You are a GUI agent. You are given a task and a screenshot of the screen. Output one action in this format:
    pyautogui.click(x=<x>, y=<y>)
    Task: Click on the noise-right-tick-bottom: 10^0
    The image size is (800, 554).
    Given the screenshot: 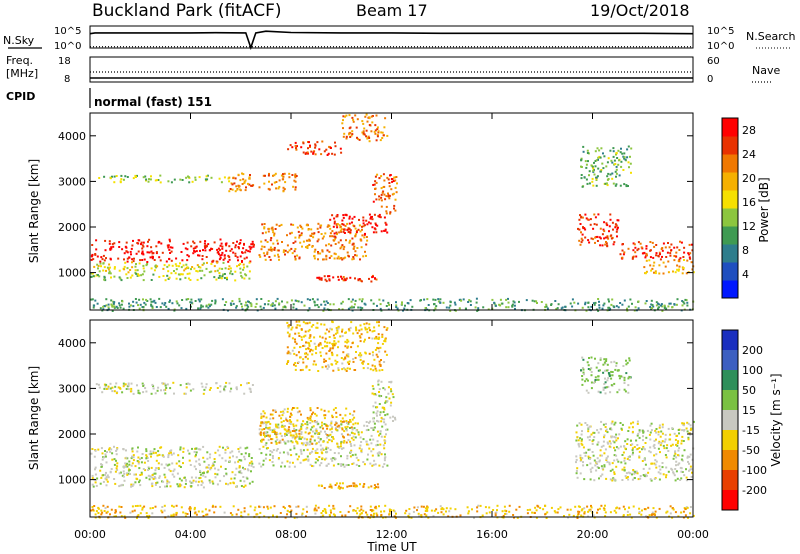 What is the action you would take?
    pyautogui.click(x=720, y=46)
    